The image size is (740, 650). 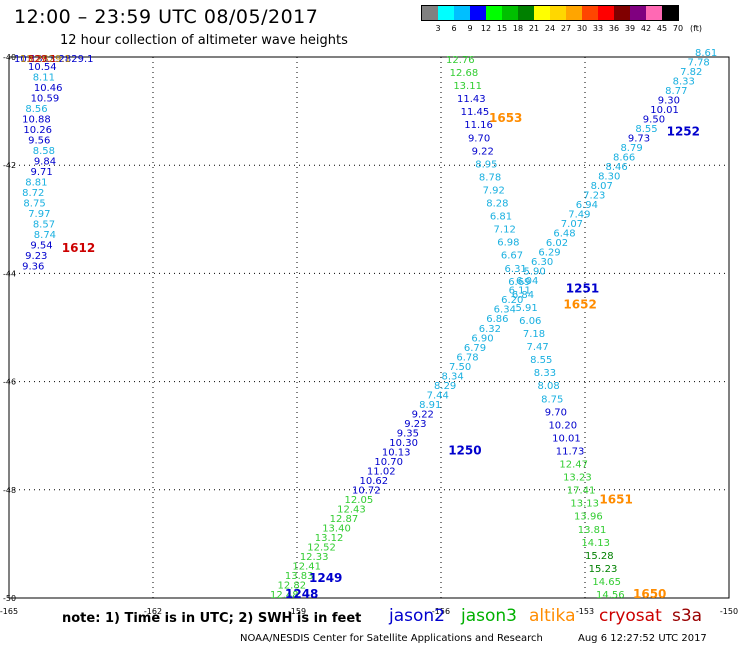 What do you see at coordinates (36, 120) in the screenshot?
I see `swh-value: 10.88` at bounding box center [36, 120].